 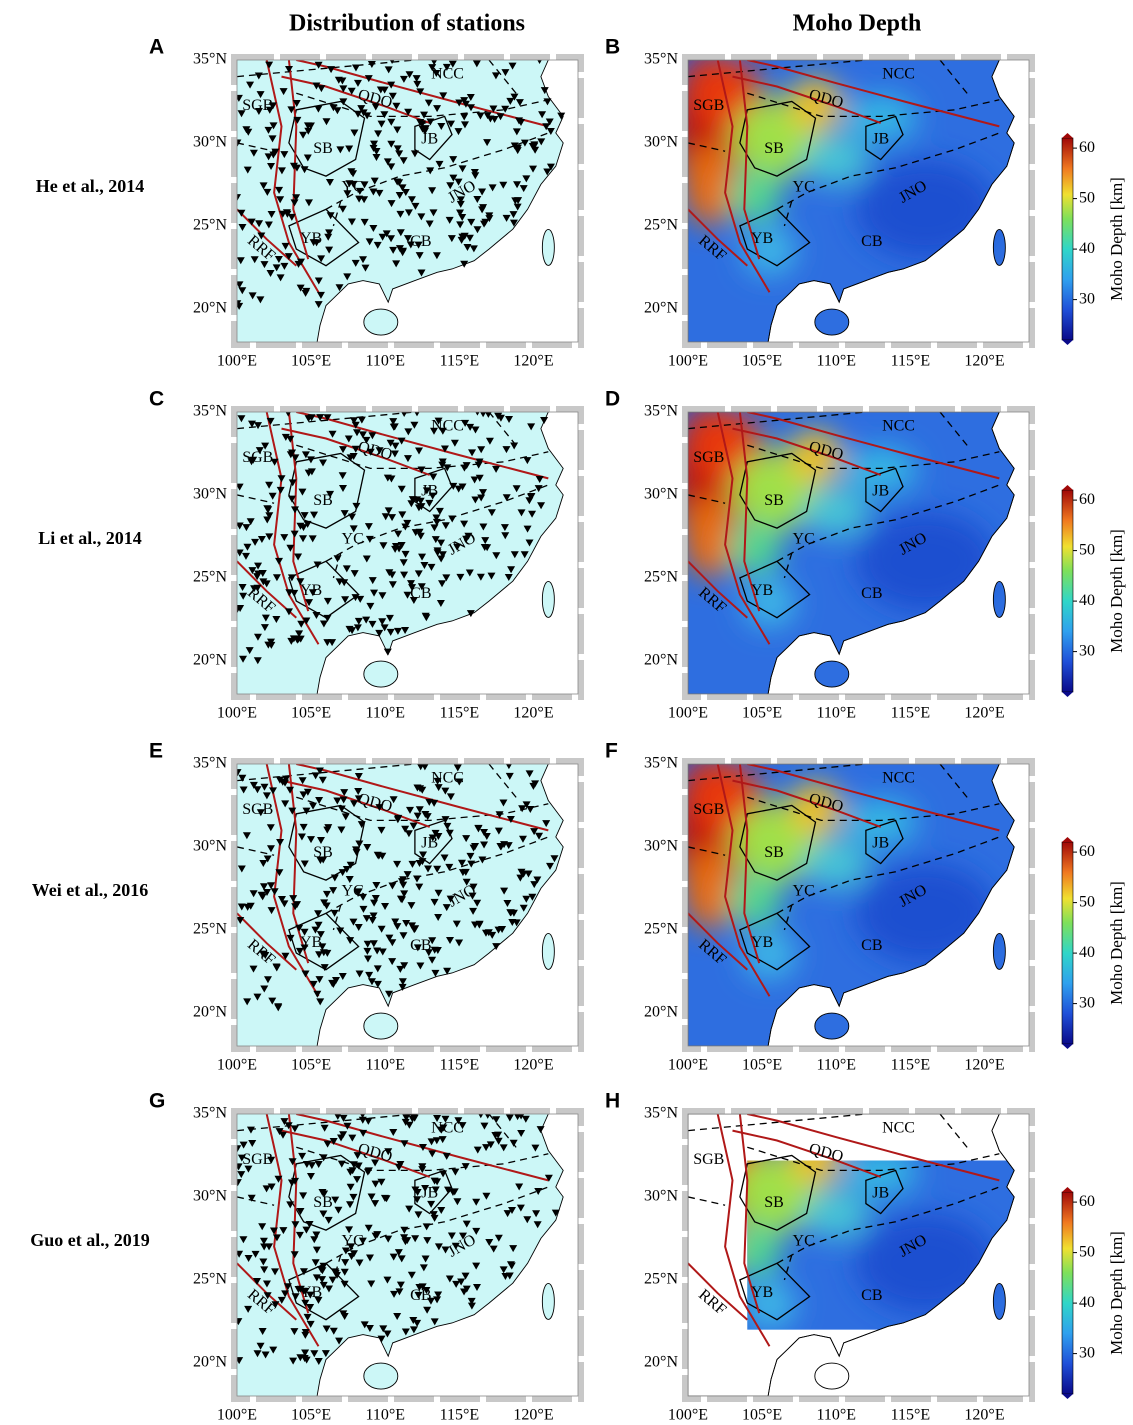 I want to click on region-label: JB, so click(x=880, y=490).